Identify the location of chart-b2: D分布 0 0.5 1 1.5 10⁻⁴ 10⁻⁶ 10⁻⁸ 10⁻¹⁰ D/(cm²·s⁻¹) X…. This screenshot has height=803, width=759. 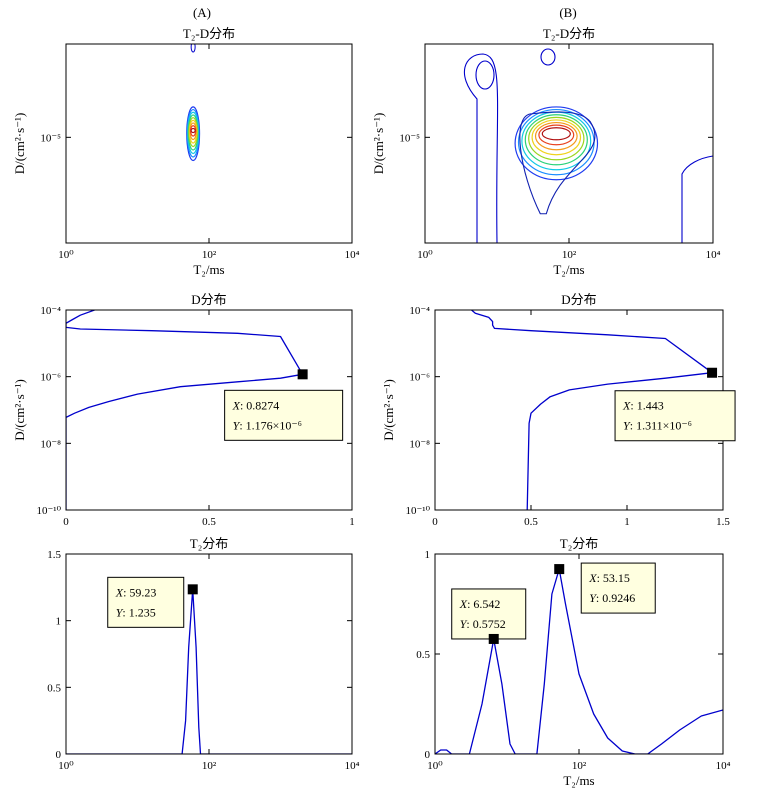
(558, 410).